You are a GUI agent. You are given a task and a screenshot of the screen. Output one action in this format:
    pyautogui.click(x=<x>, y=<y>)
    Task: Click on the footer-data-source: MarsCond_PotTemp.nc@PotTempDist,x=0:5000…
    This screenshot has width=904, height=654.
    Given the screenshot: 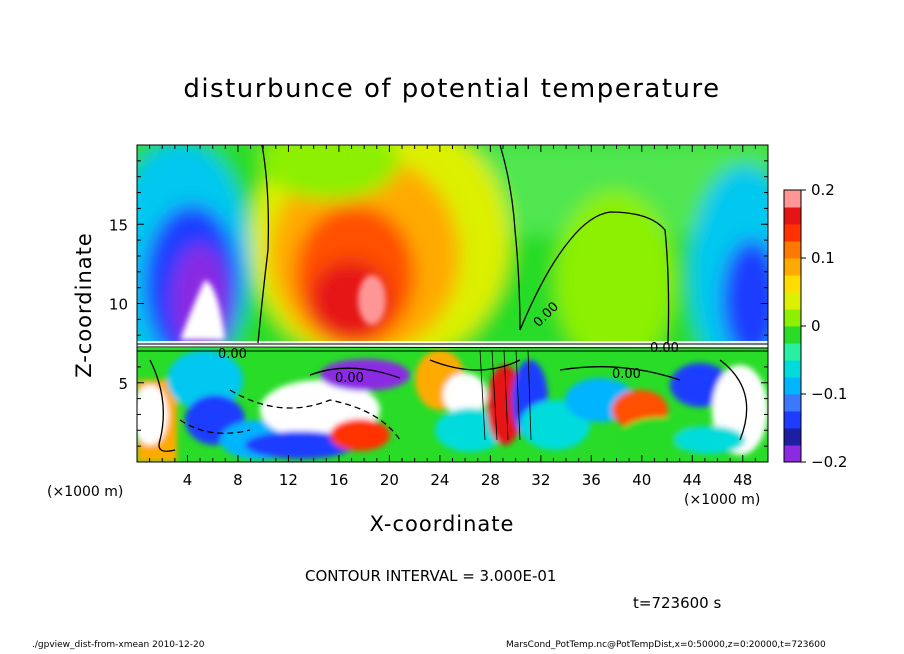 What is the action you would take?
    pyautogui.click(x=666, y=645)
    